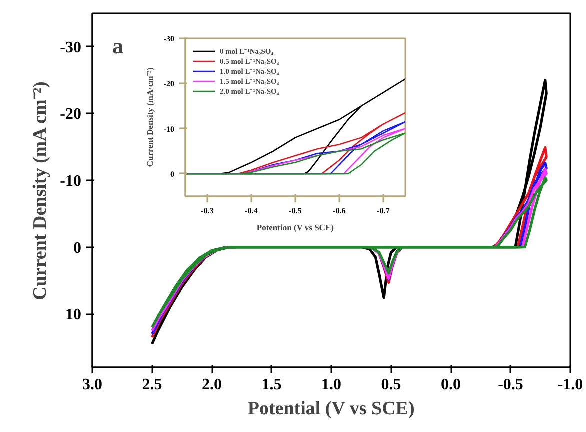  I want to click on x-tick-label: 1.5, so click(272, 385).